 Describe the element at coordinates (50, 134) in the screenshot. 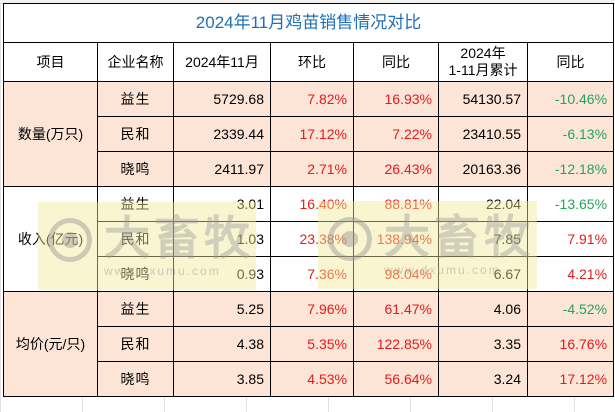

I see `group-label-quantity: 数量(万只)` at that location.